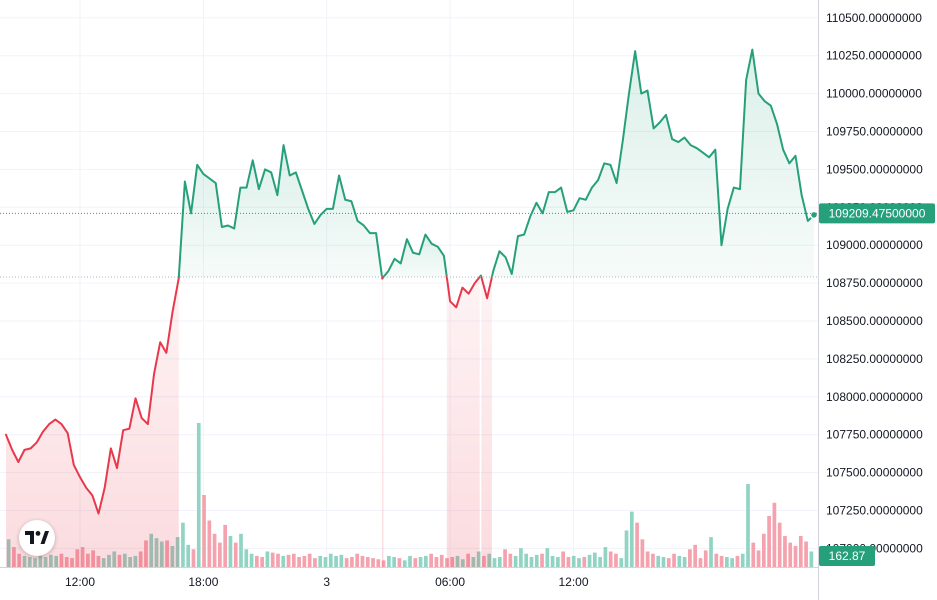 The image size is (937, 600). I want to click on y-tick-label: 109750.00000000, so click(874, 132).